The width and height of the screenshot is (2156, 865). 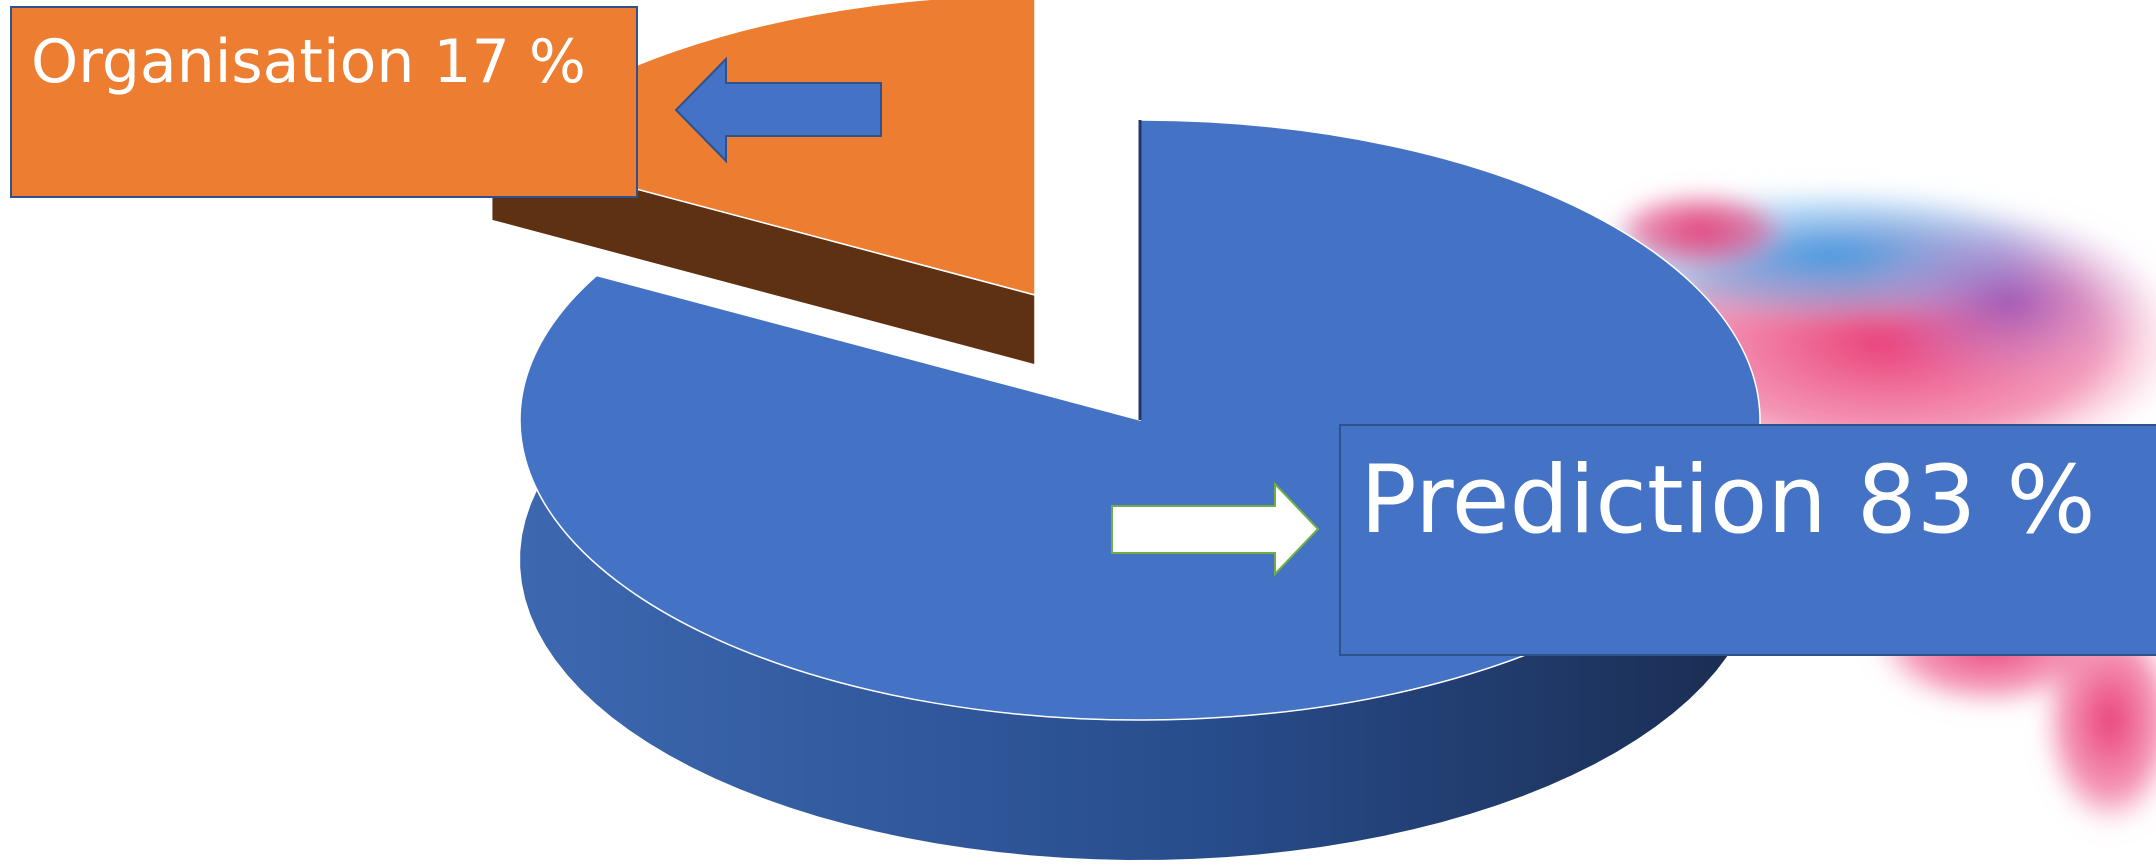 What do you see at coordinates (778, 110) in the screenshot?
I see `left-arrow-icon` at bounding box center [778, 110].